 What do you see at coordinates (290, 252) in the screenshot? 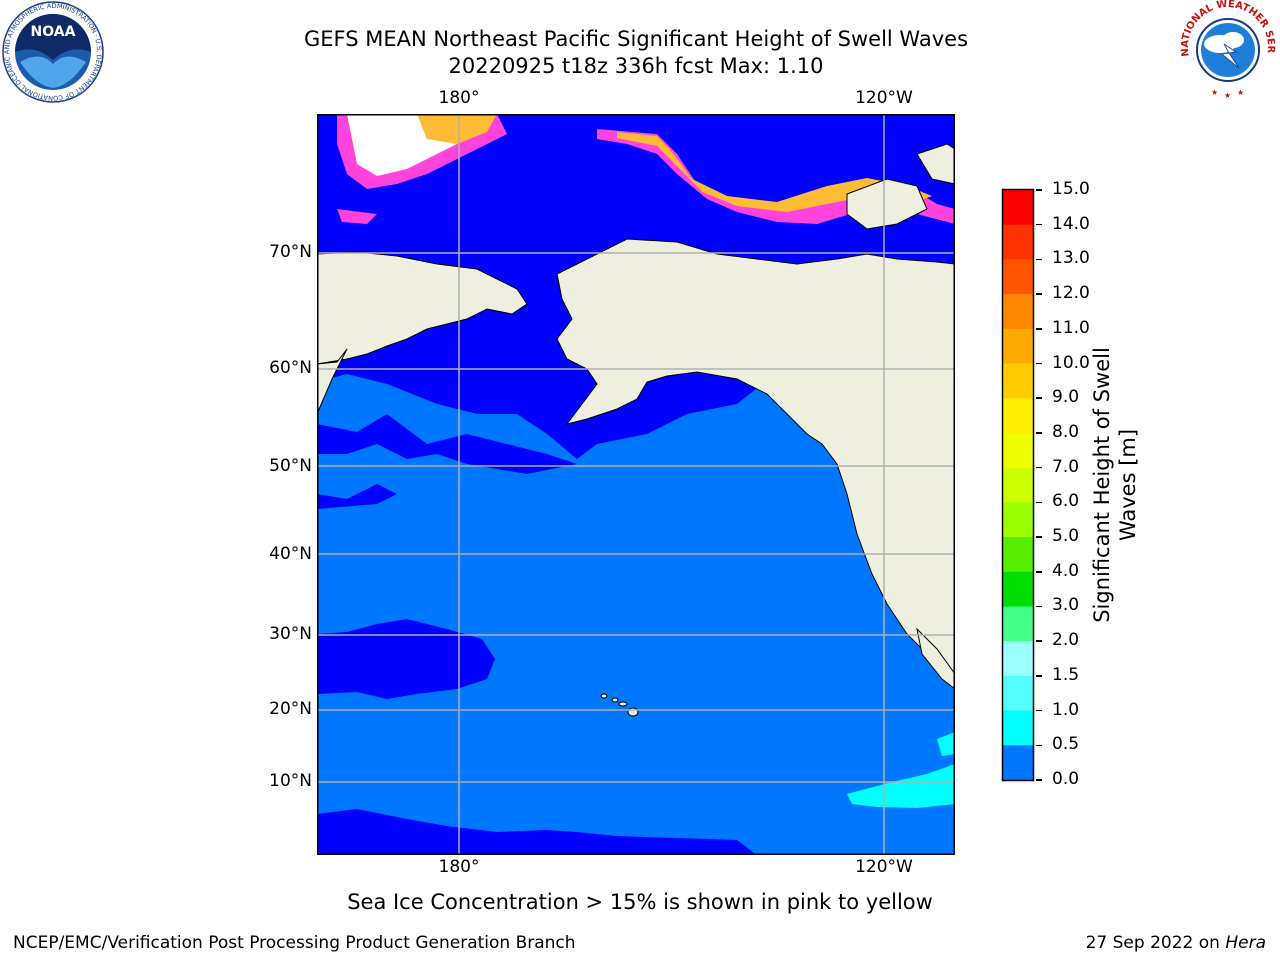
I see `lat-label-70n: 70°N` at bounding box center [290, 252].